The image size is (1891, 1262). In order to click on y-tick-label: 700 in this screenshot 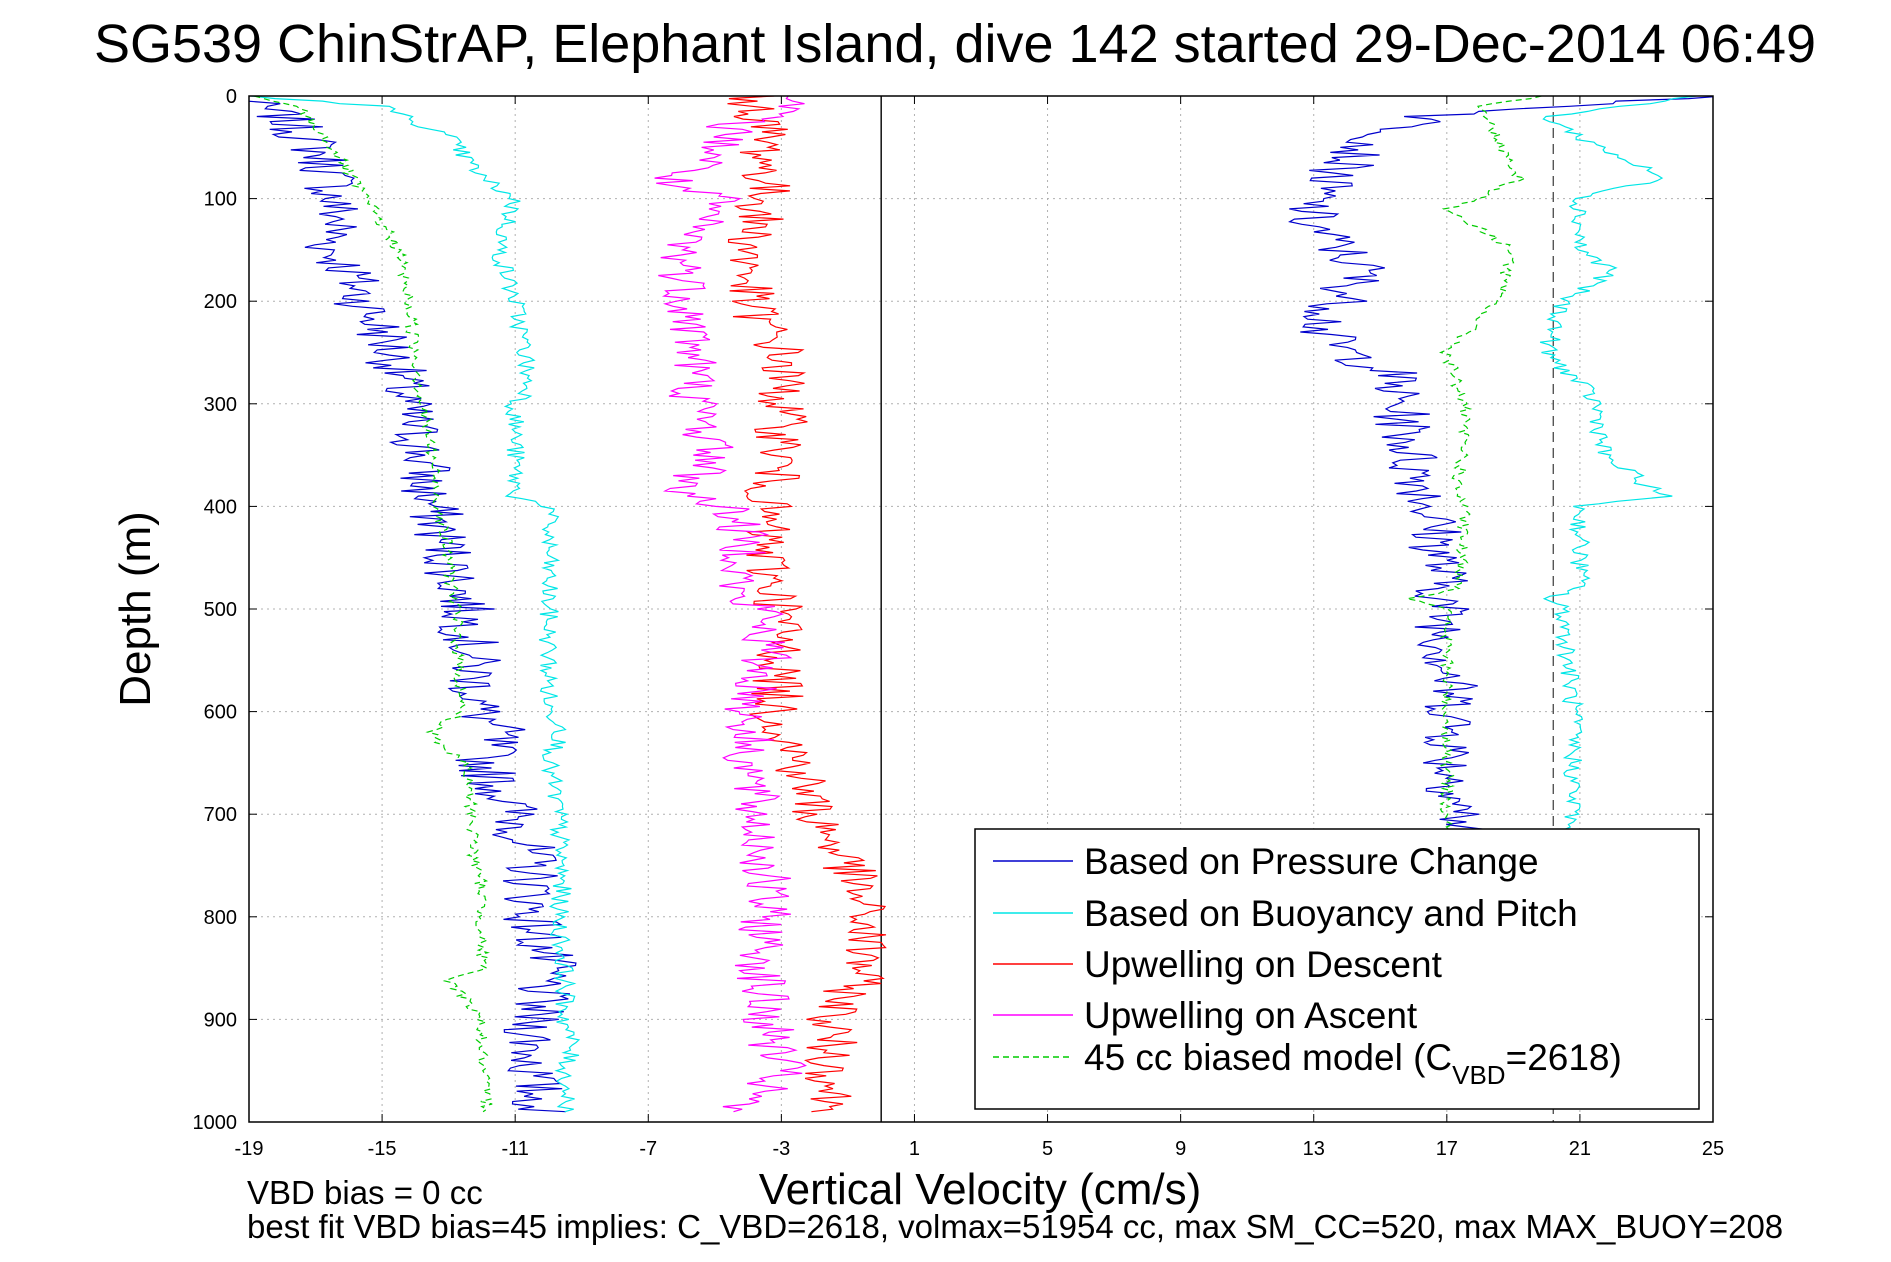, I will do `click(220, 815)`.